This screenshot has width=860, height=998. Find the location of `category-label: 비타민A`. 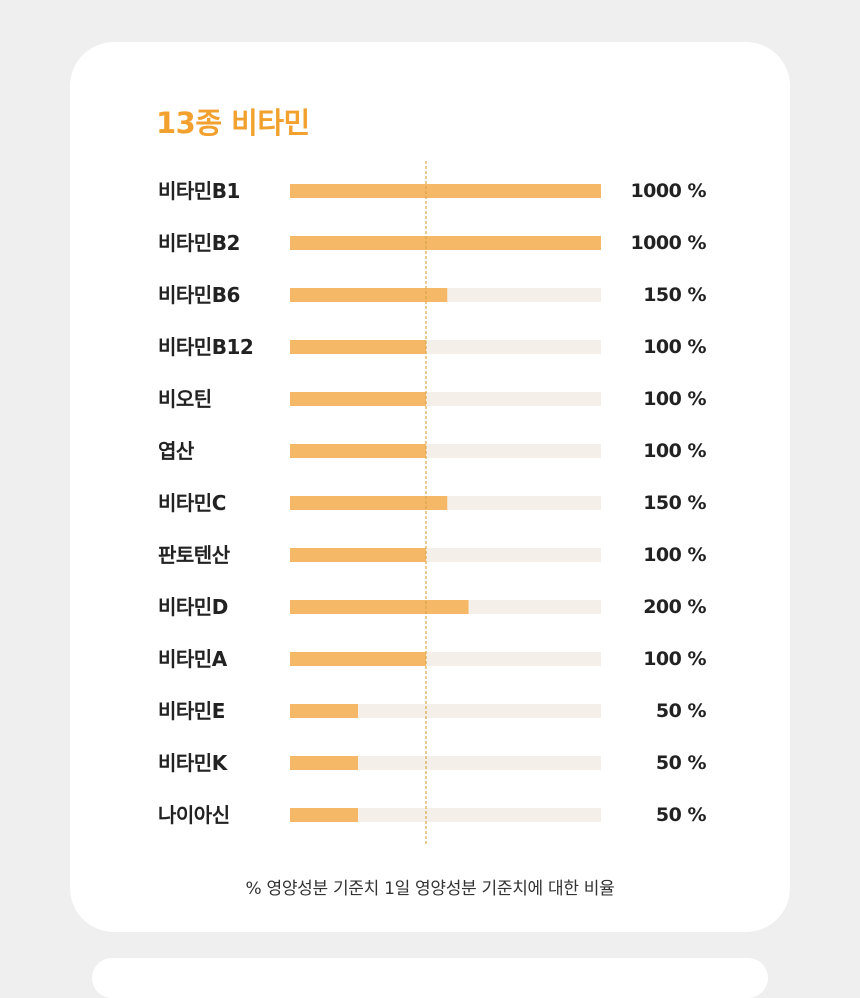

category-label: 비타민A is located at coordinates (193, 659).